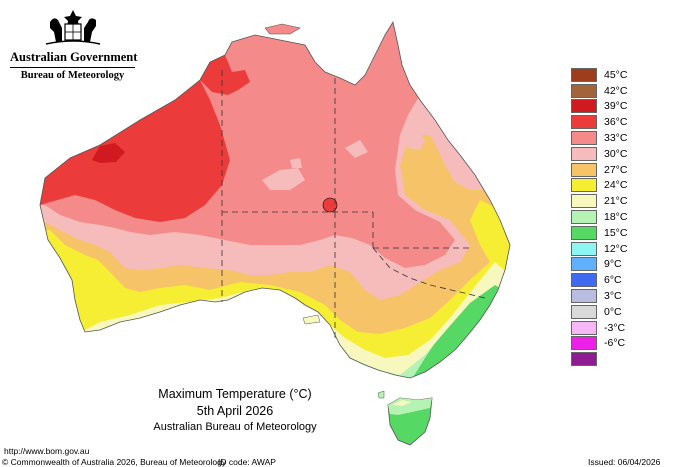 This screenshot has height=467, width=680. What do you see at coordinates (616, 185) in the screenshot?
I see `legend-label: 24°C` at bounding box center [616, 185].